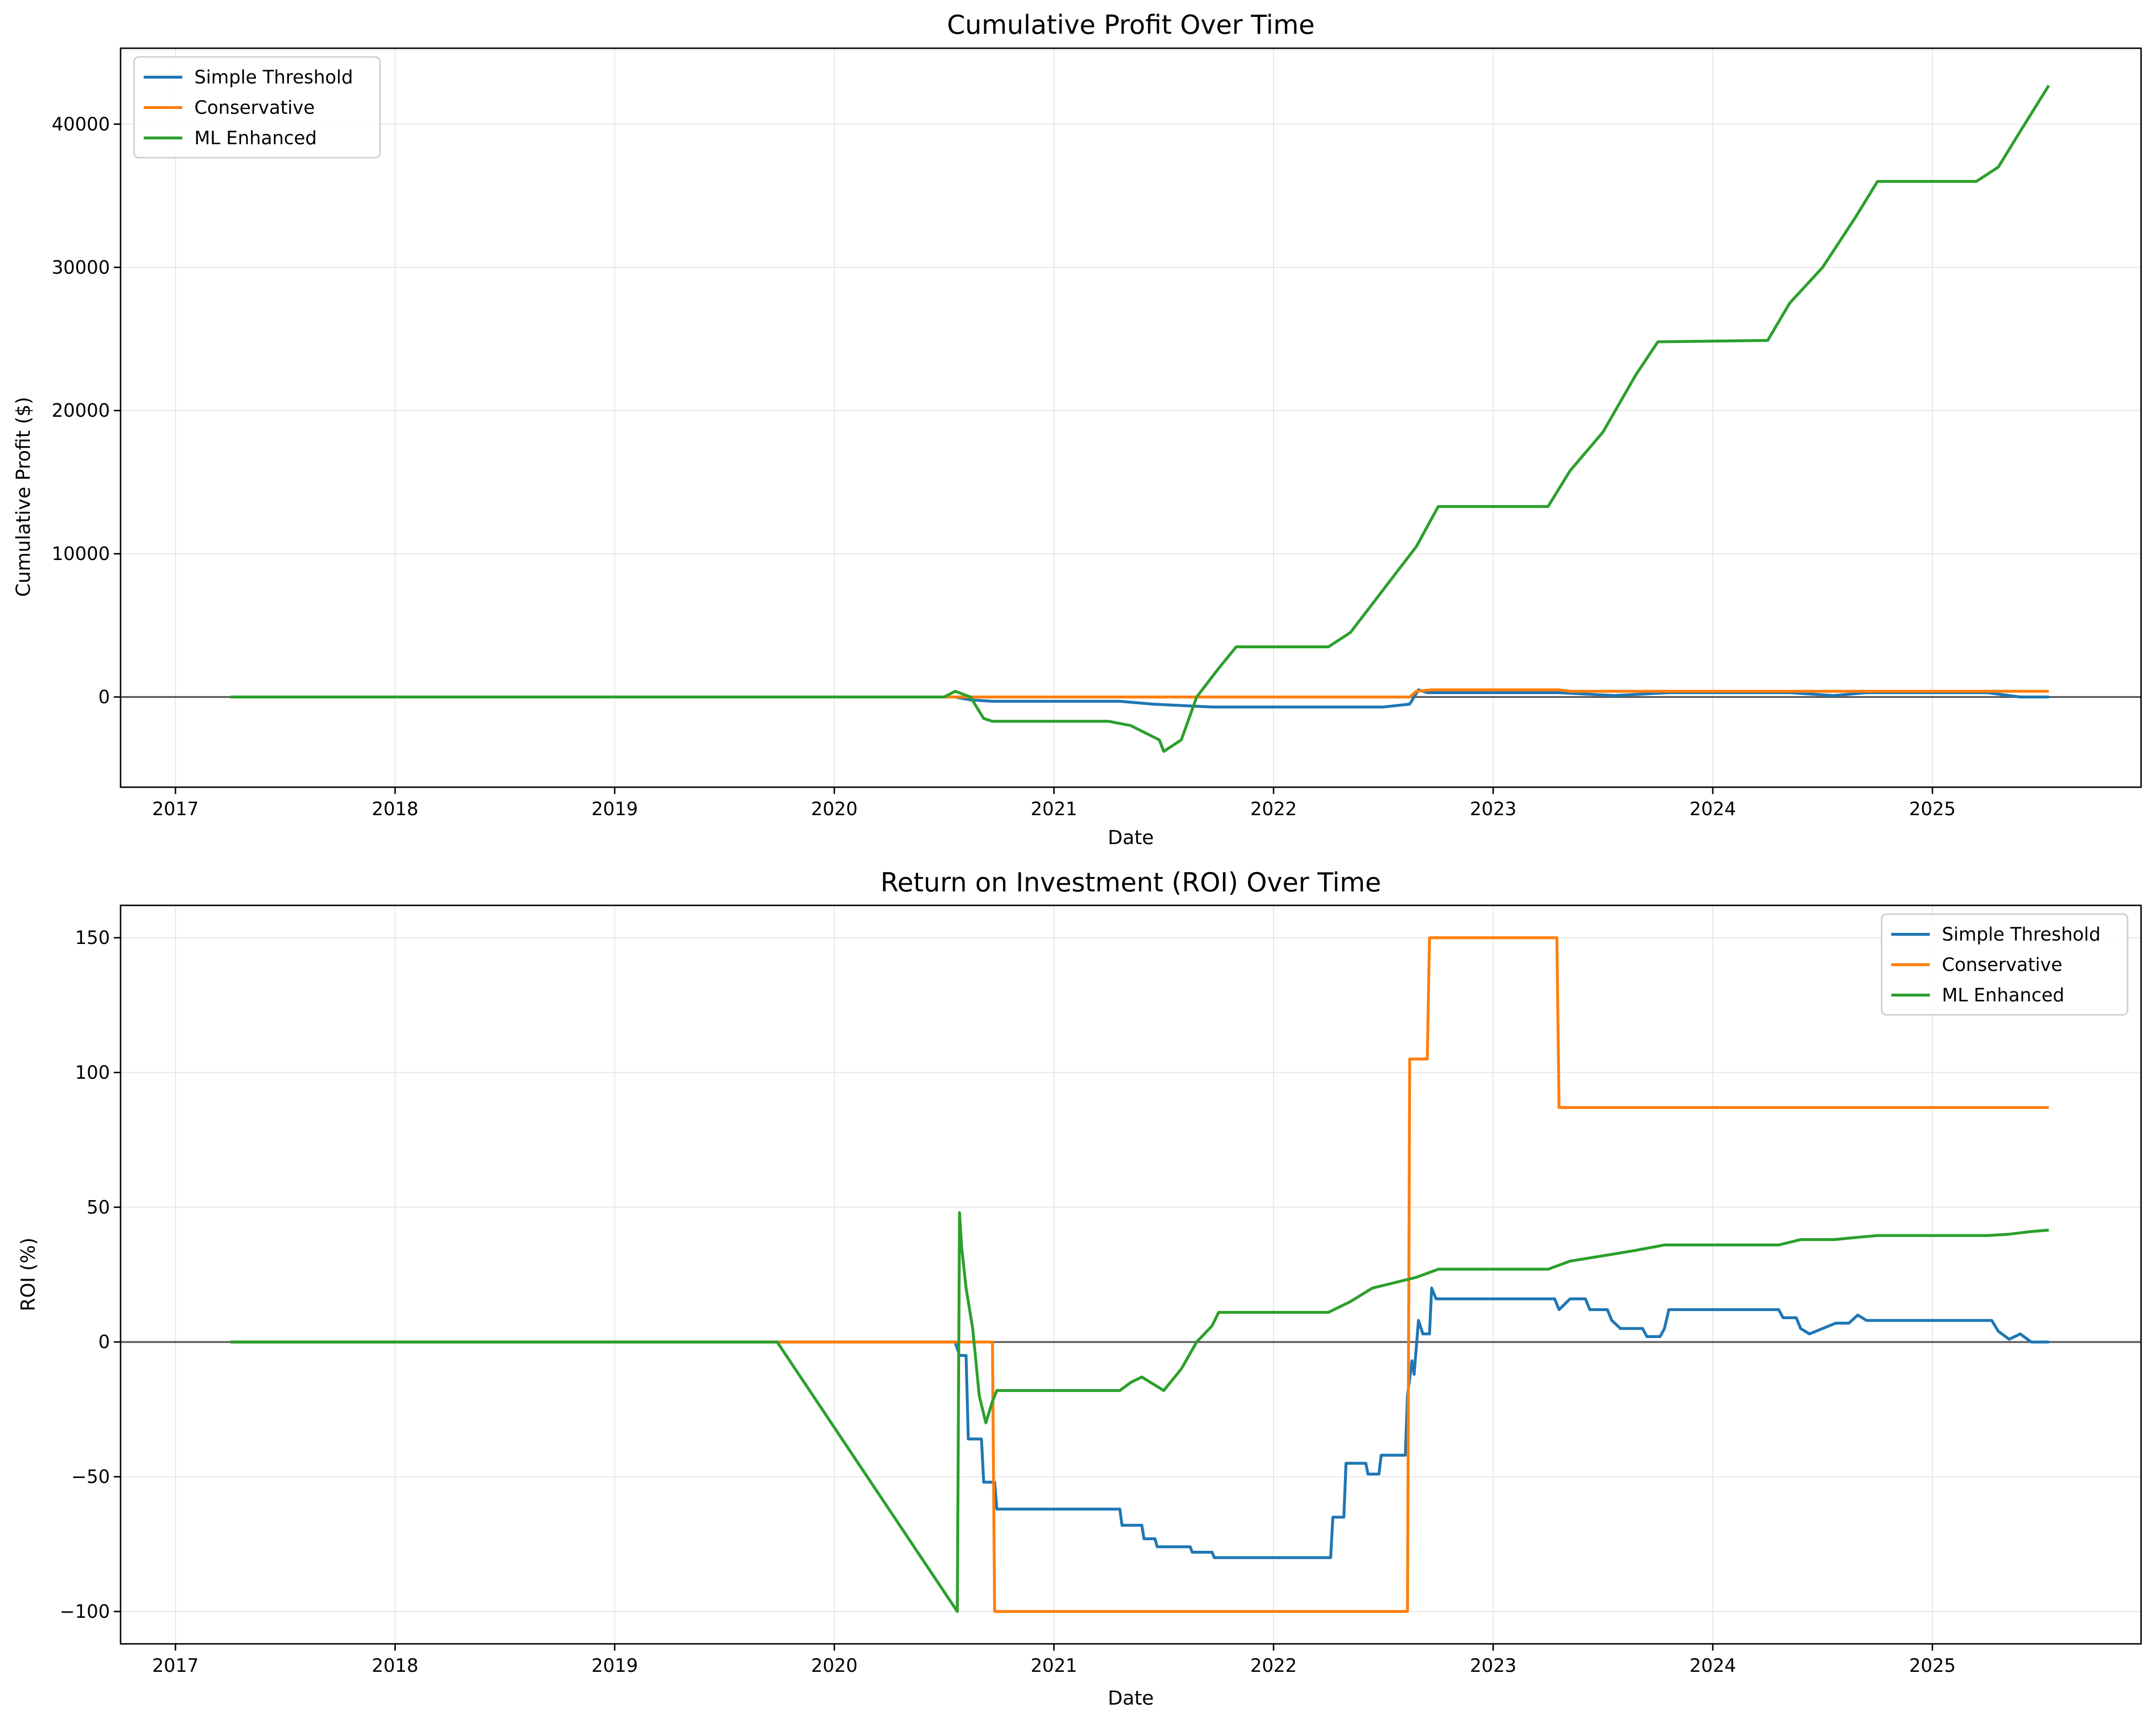 The image size is (2156, 1722). I want to click on y-tick-label: 40000, so click(81, 124).